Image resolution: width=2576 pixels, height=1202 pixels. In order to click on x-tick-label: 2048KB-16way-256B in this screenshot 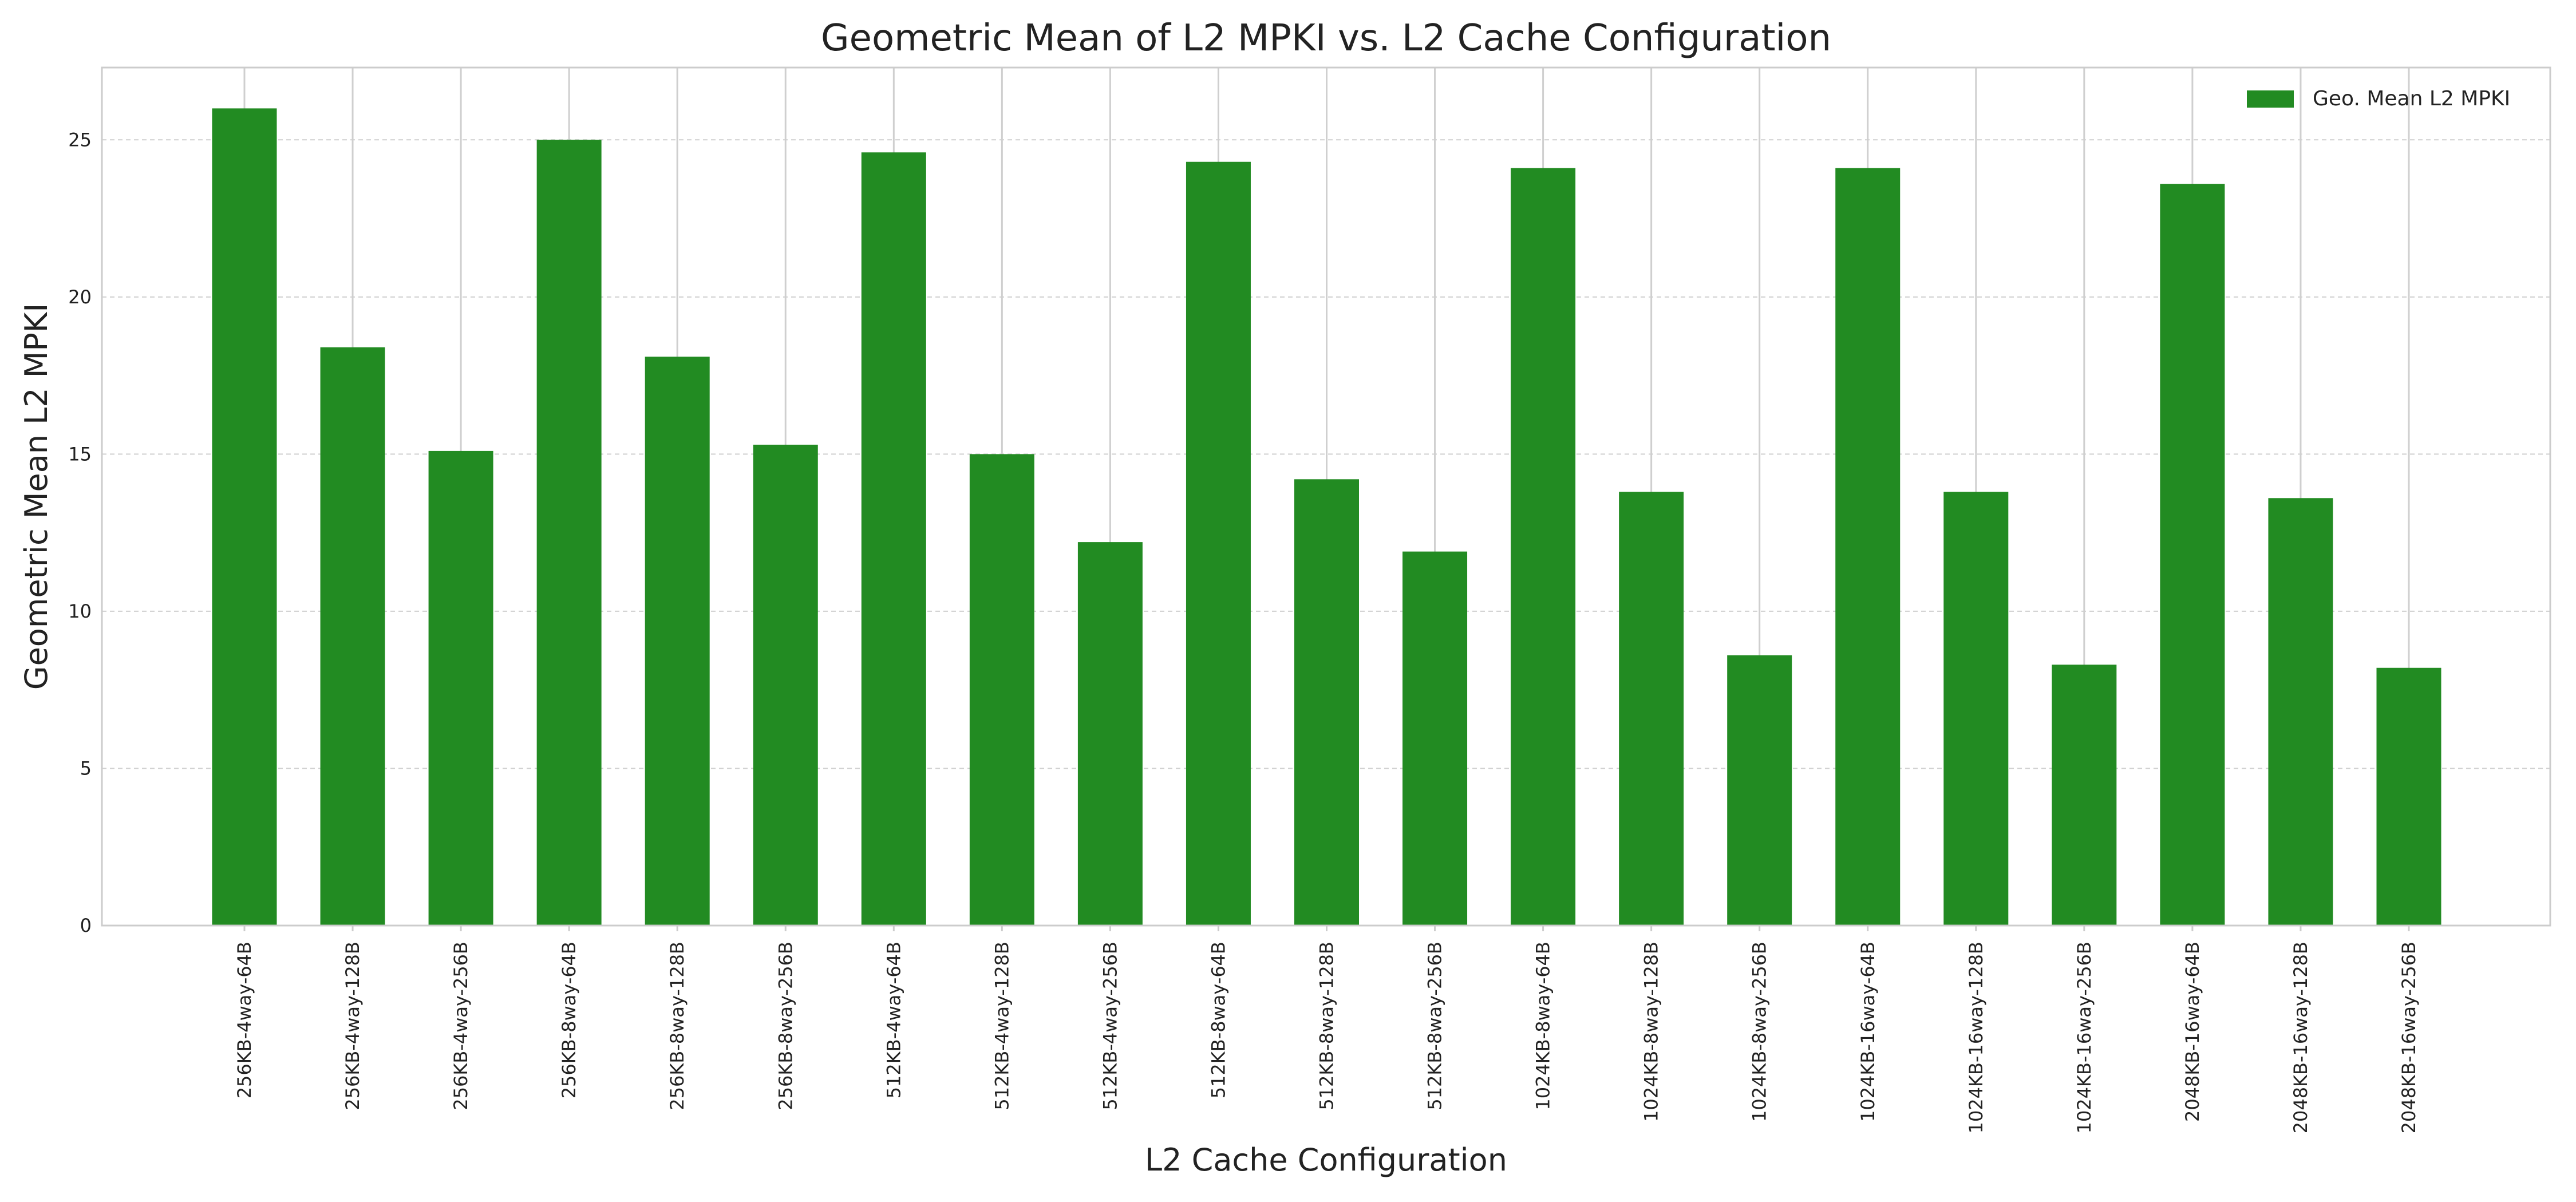, I will do `click(2409, 1038)`.